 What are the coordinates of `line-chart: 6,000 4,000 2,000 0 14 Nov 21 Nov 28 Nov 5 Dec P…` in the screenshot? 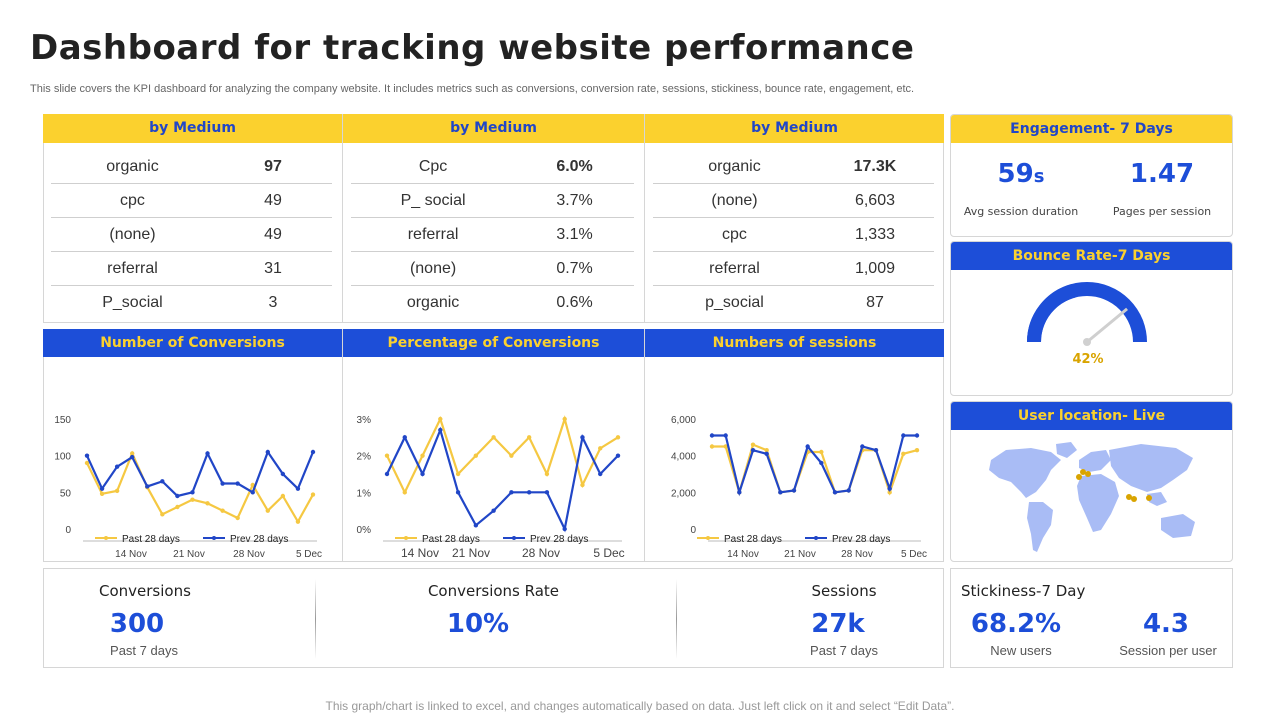 It's located at (799, 487).